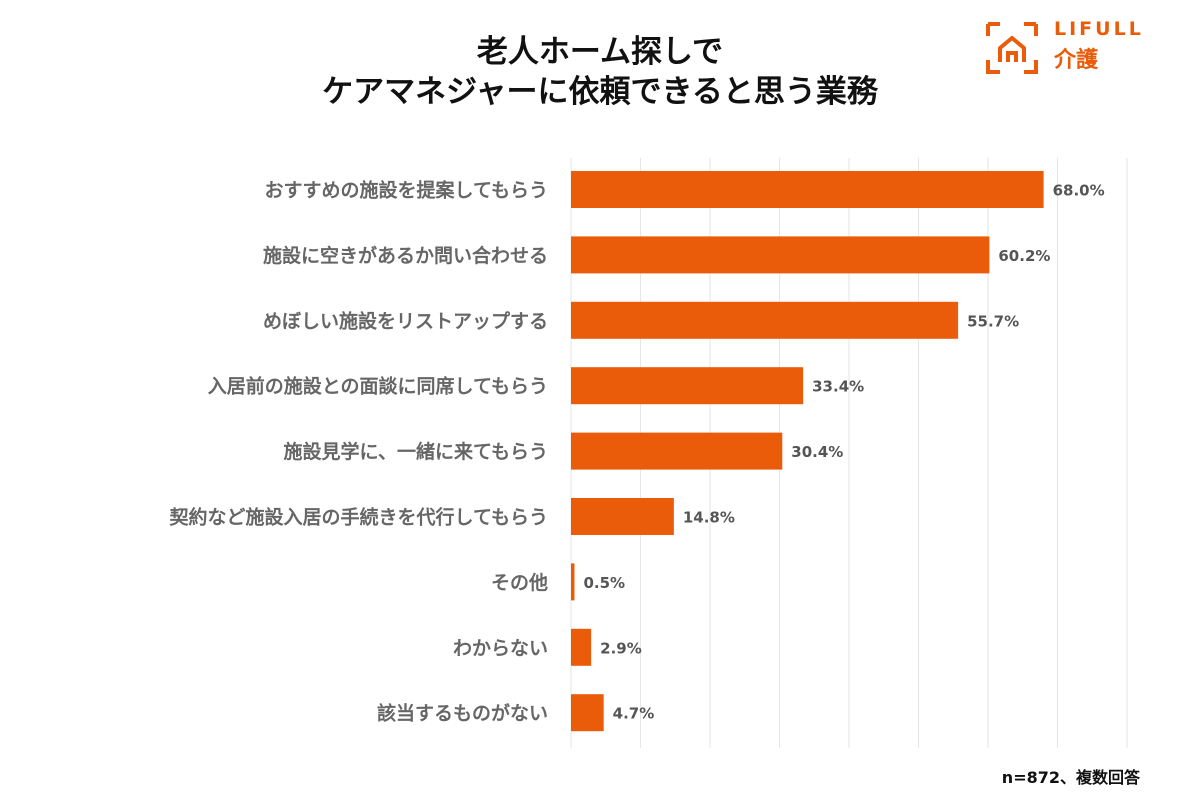  Describe the element at coordinates (416, 451) in the screenshot. I see `category-label: 施設見学に、一緒に来てもらう` at that location.